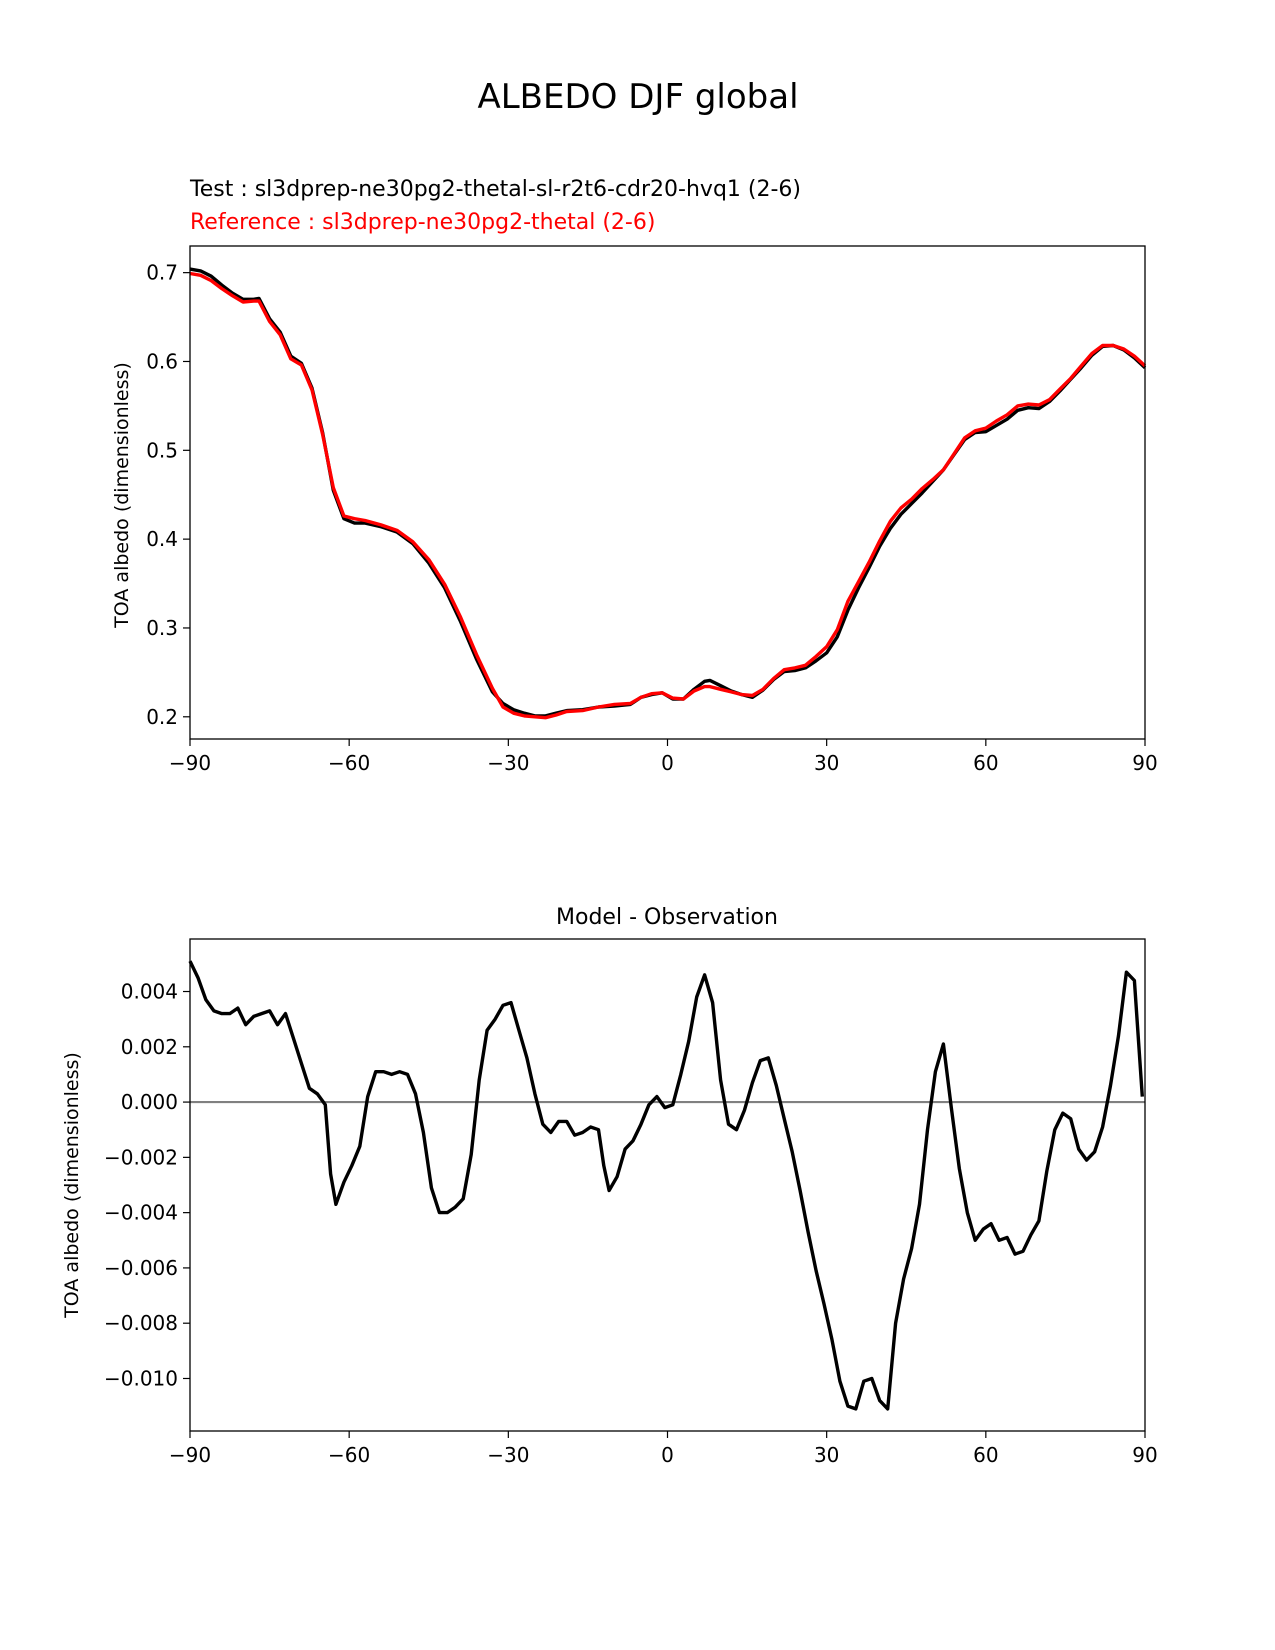 This screenshot has height=1650, width=1275. What do you see at coordinates (162, 273) in the screenshot?
I see `y-tick-label: 0.7` at bounding box center [162, 273].